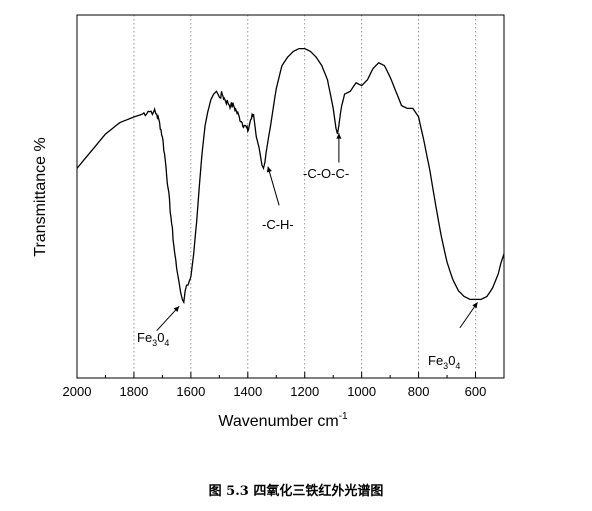 This screenshot has height=511, width=592. Describe the element at coordinates (133, 391) in the screenshot. I see `x-tick-label-1800: 1800` at that location.